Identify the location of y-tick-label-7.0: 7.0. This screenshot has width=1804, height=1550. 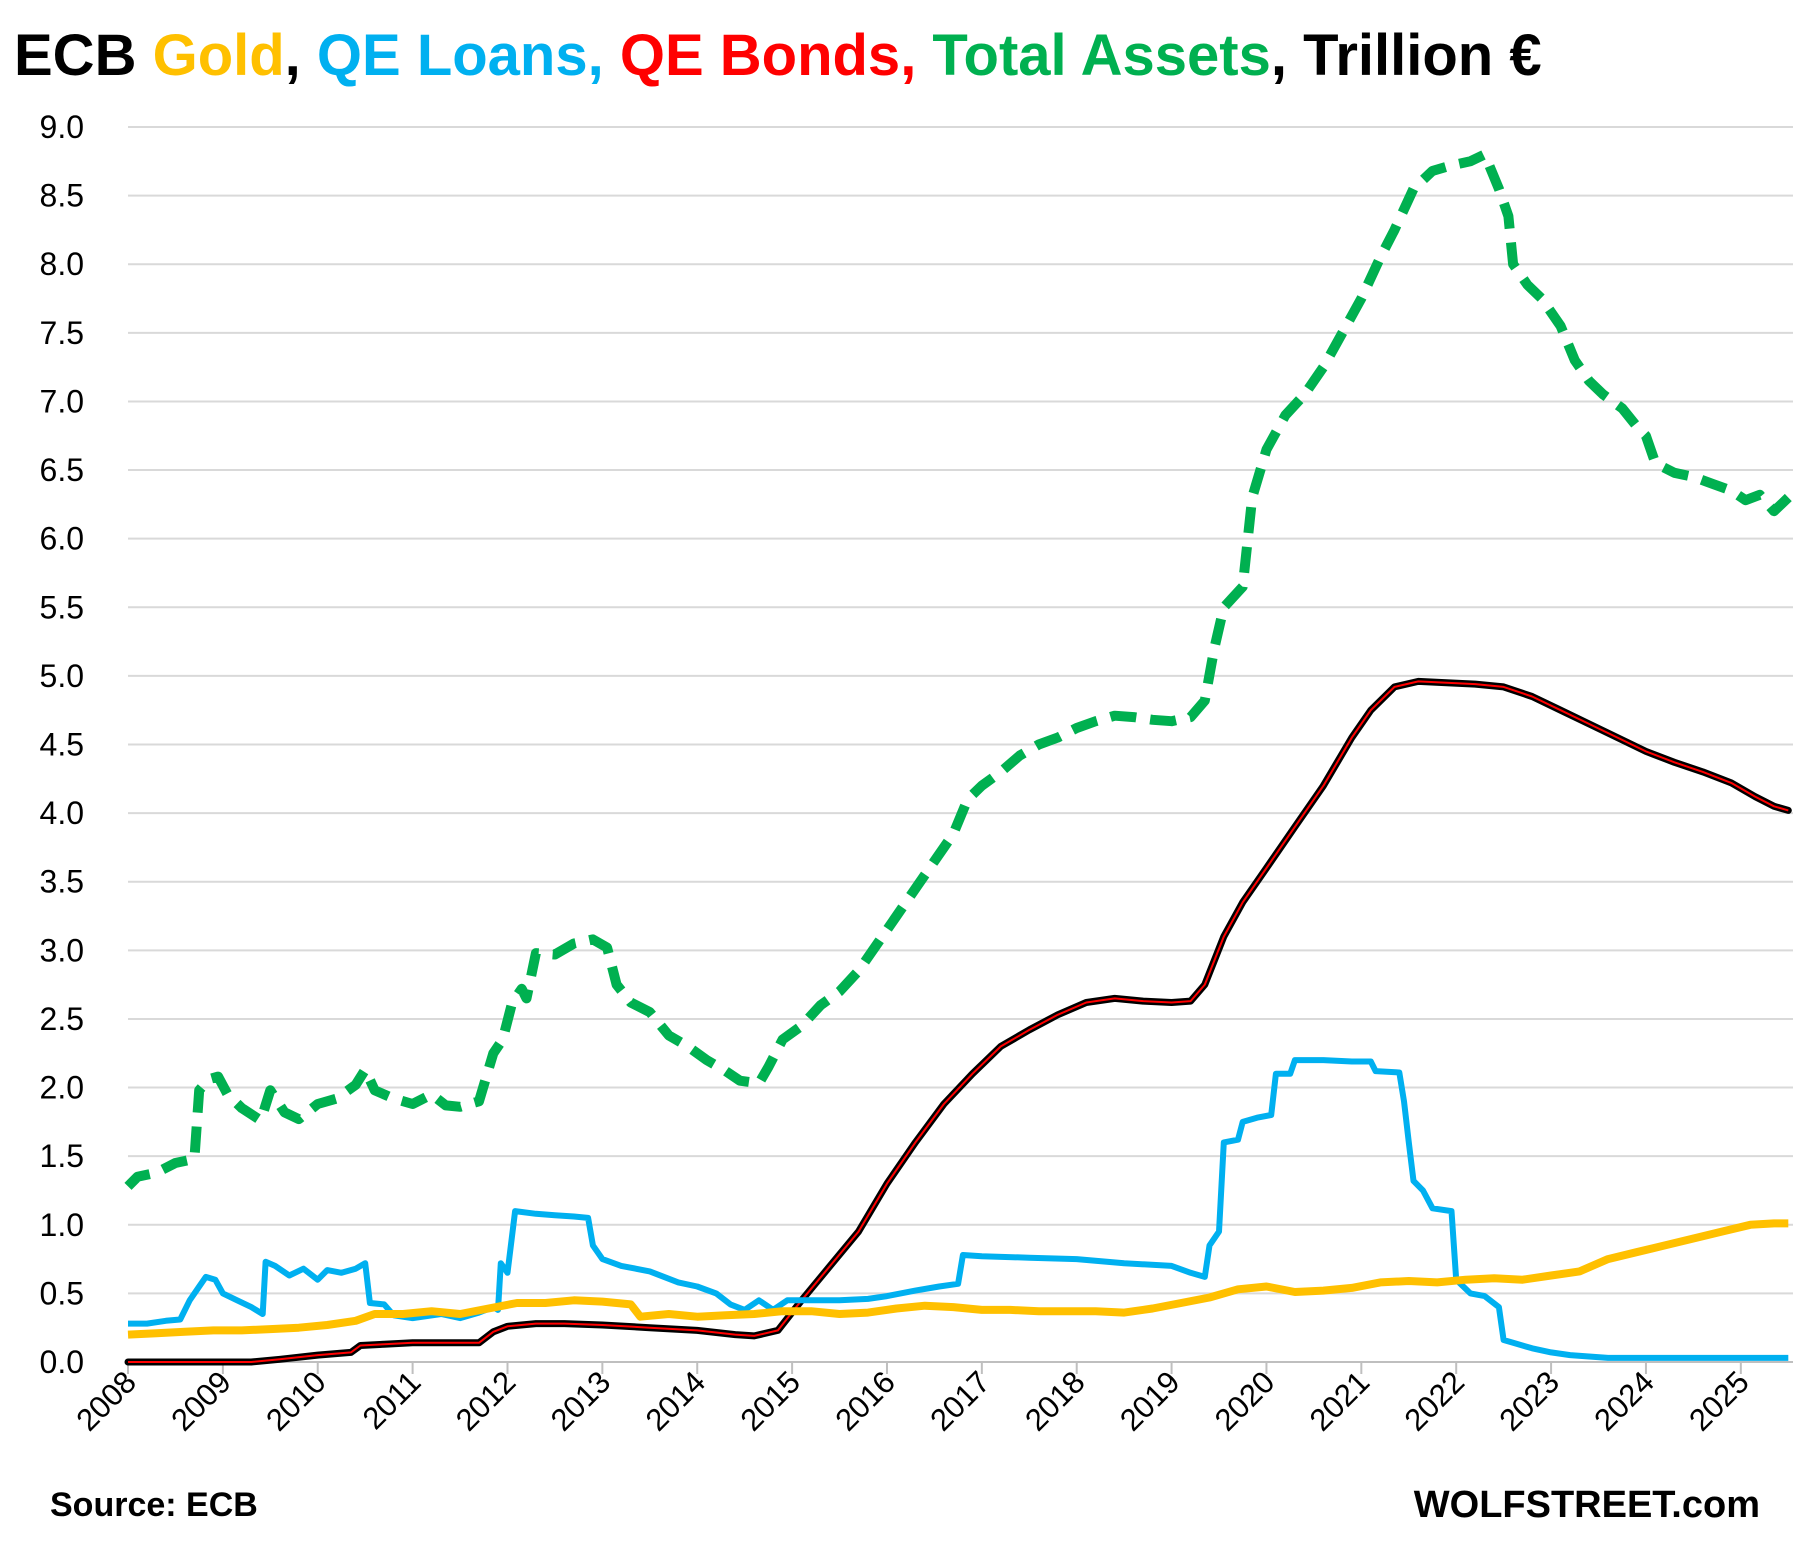
(62, 401).